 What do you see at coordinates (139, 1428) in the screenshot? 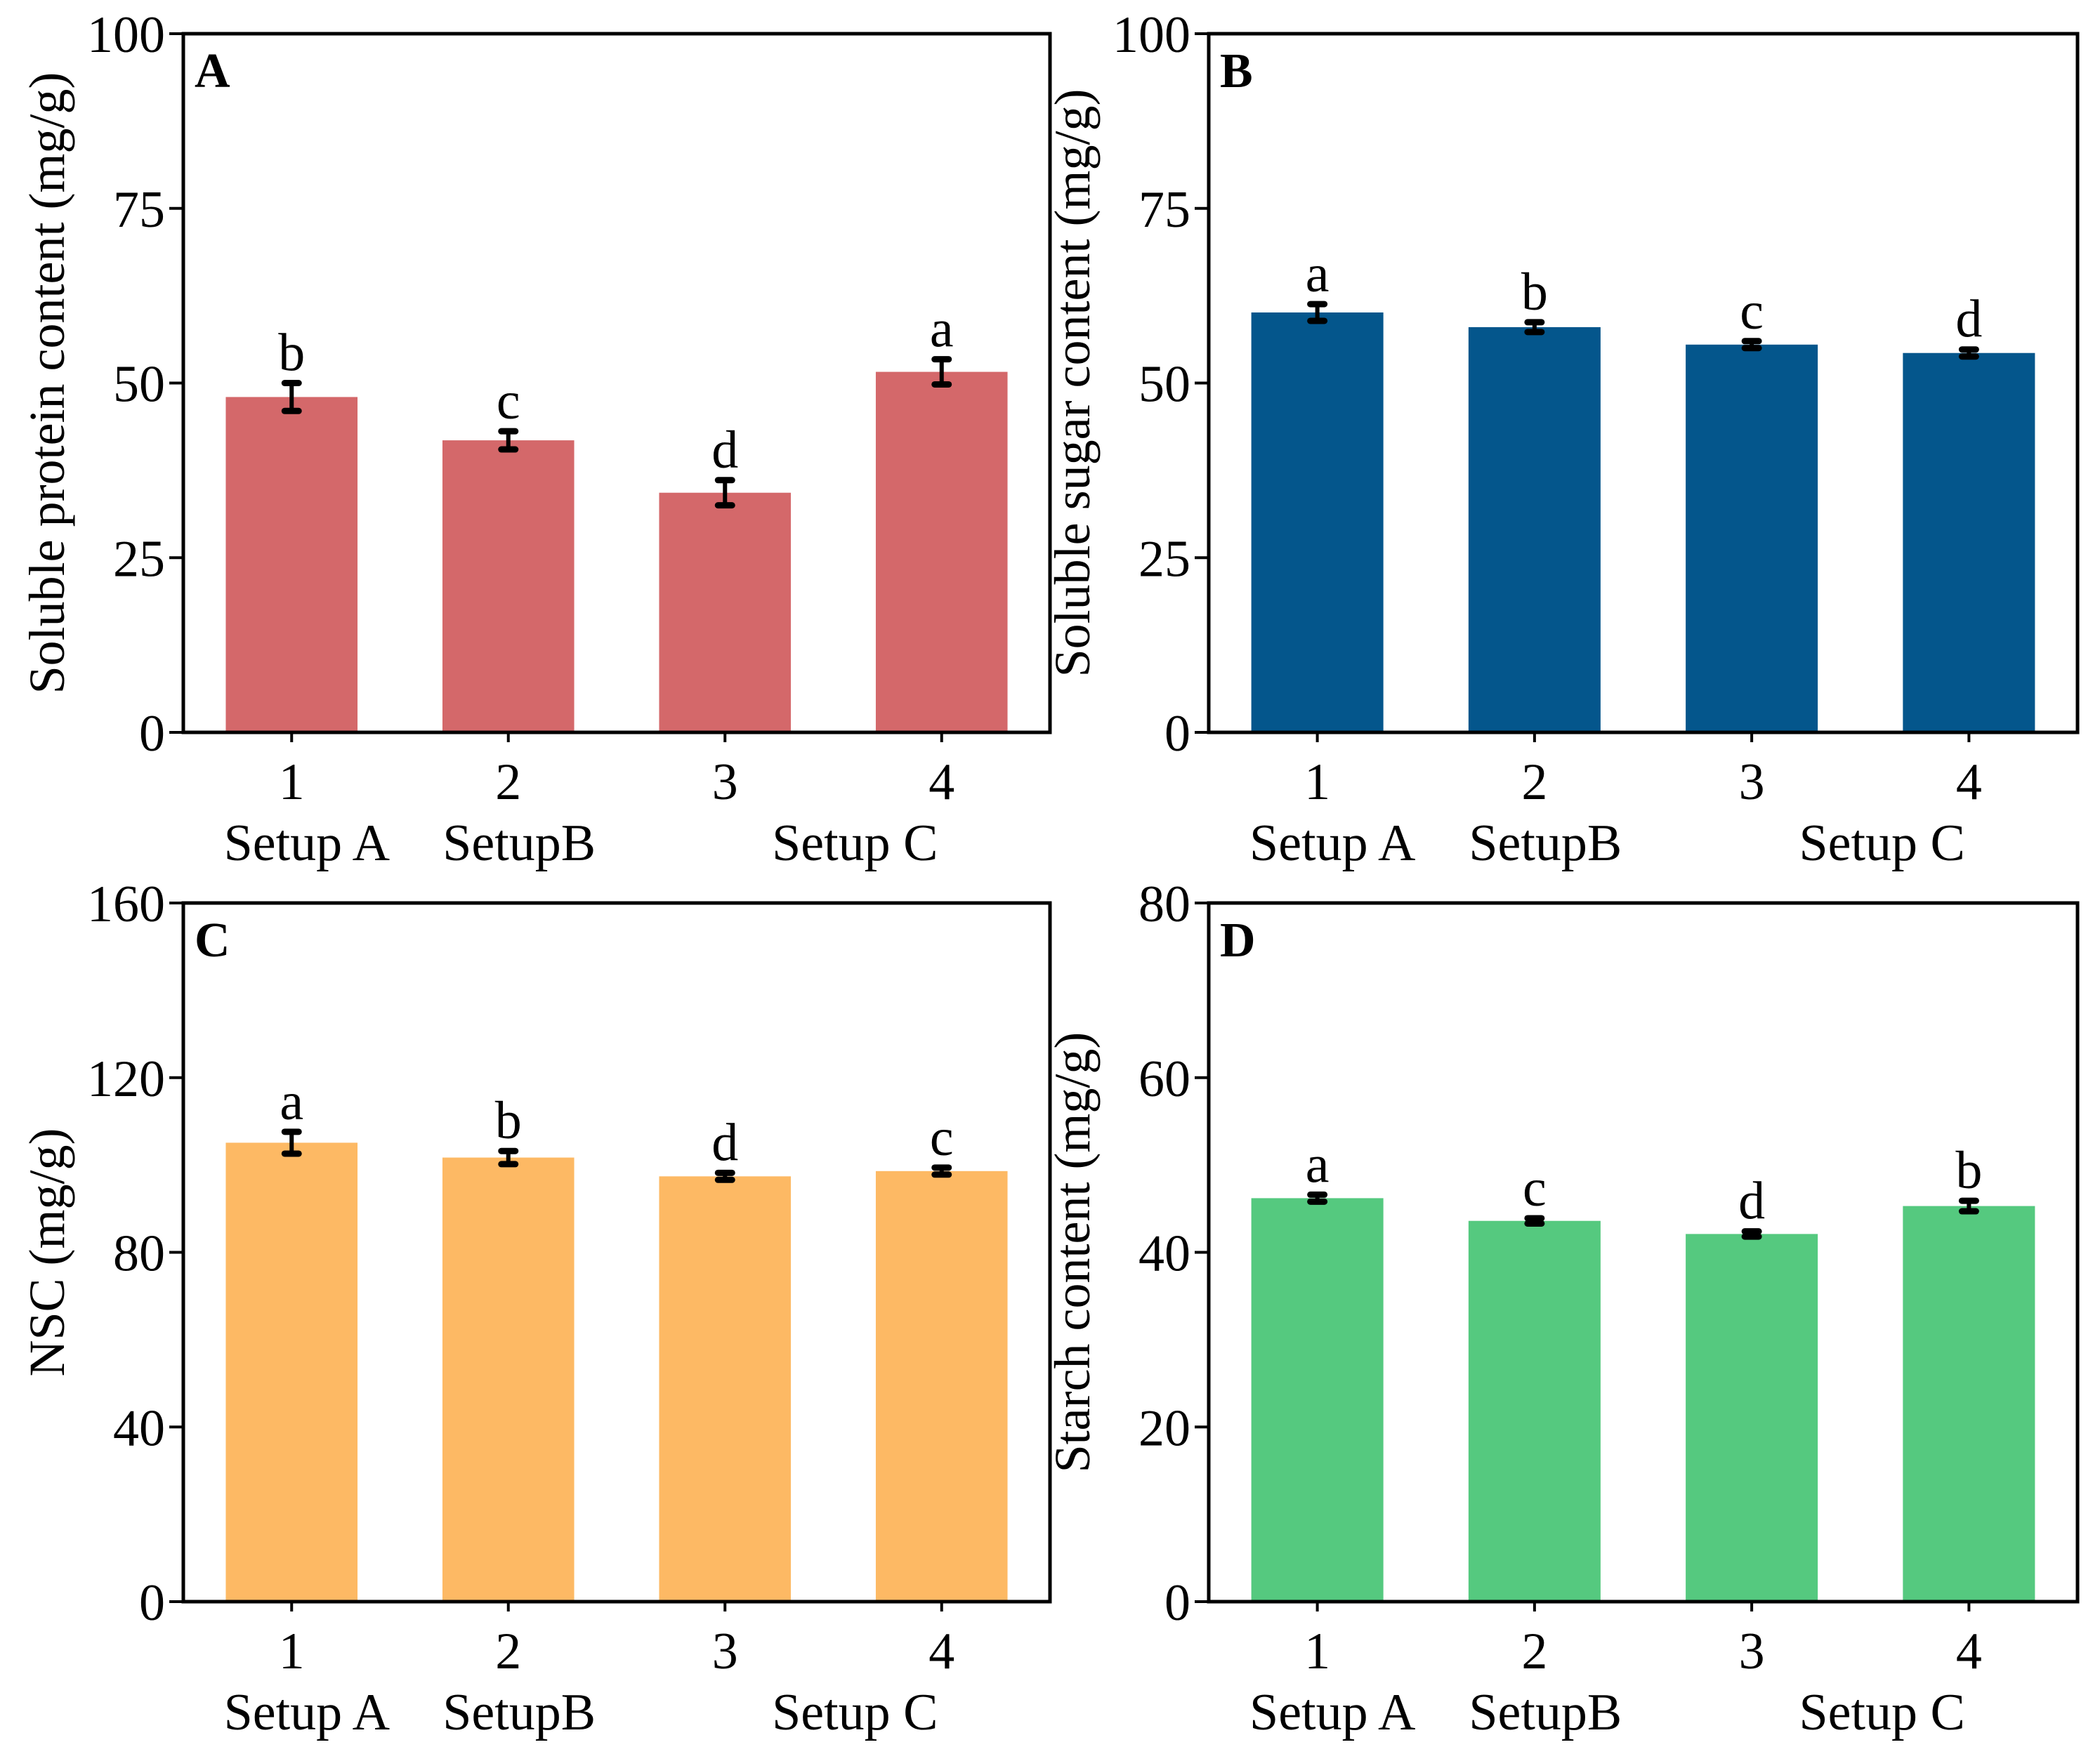
I see `y-tick-label: 40` at bounding box center [139, 1428].